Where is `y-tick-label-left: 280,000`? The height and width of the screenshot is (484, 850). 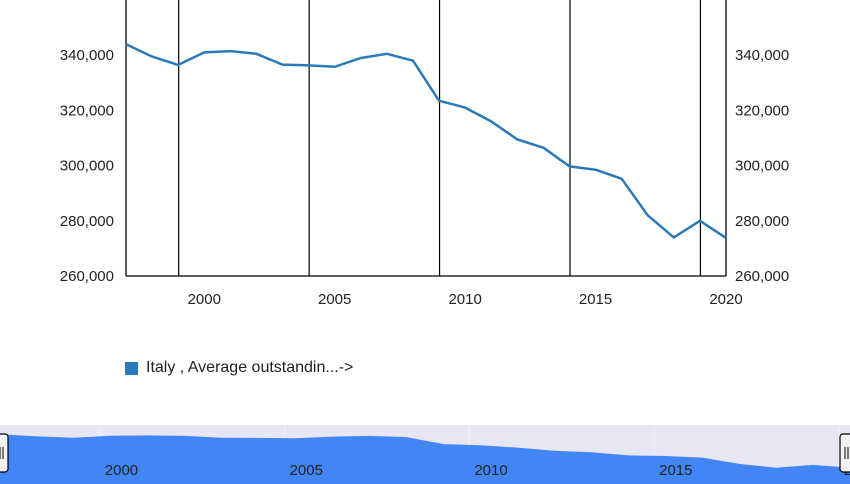 y-tick-label-left: 280,000 is located at coordinates (87, 221).